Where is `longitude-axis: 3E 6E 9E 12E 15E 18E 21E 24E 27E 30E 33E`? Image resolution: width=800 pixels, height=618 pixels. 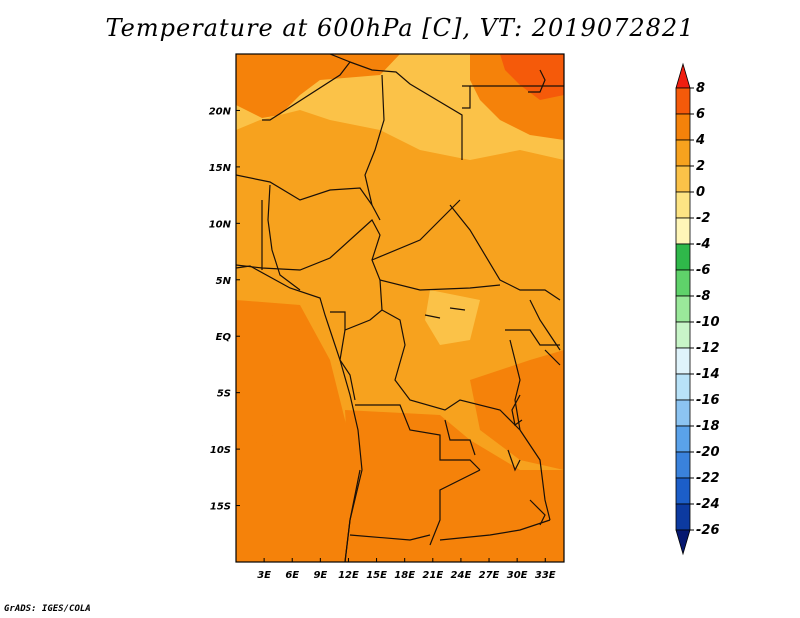 longitude-axis: 3E 6E 9E 12E 15E 18E 21E 24E 27E 30E 33E is located at coordinates (406, 569).